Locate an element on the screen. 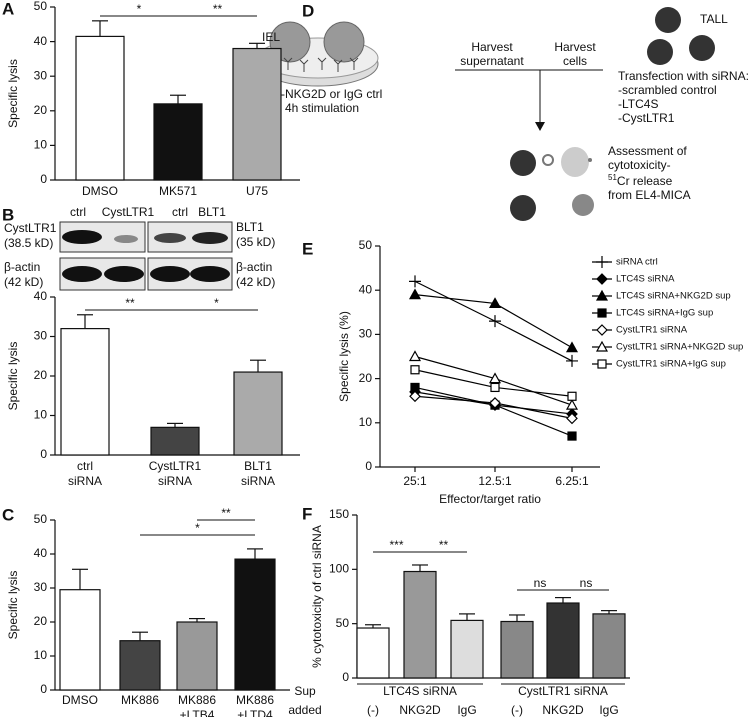  legend-label: CystLTR1 siRNA is located at coordinates (652, 330).